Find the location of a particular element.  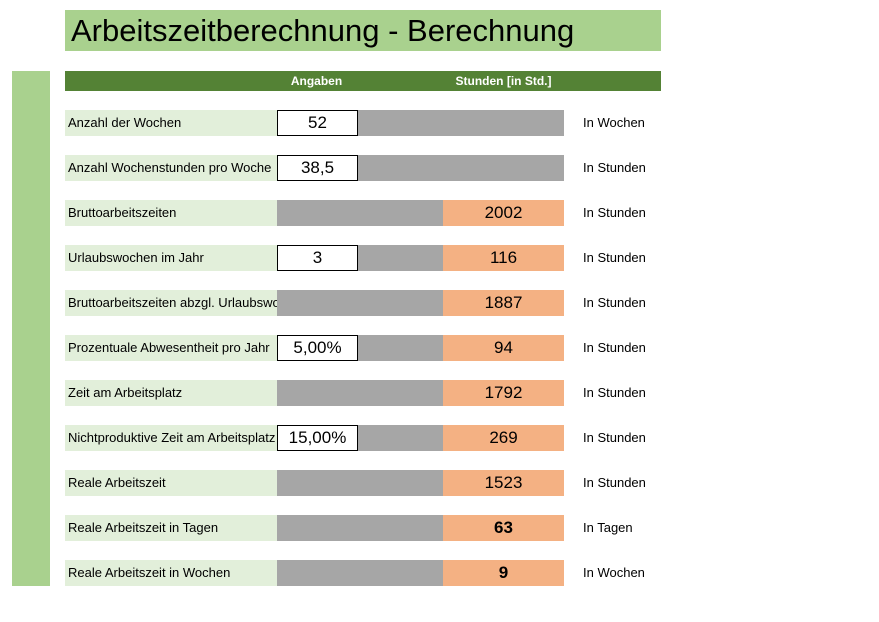

input-cell: 5,00% is located at coordinates (317, 348).